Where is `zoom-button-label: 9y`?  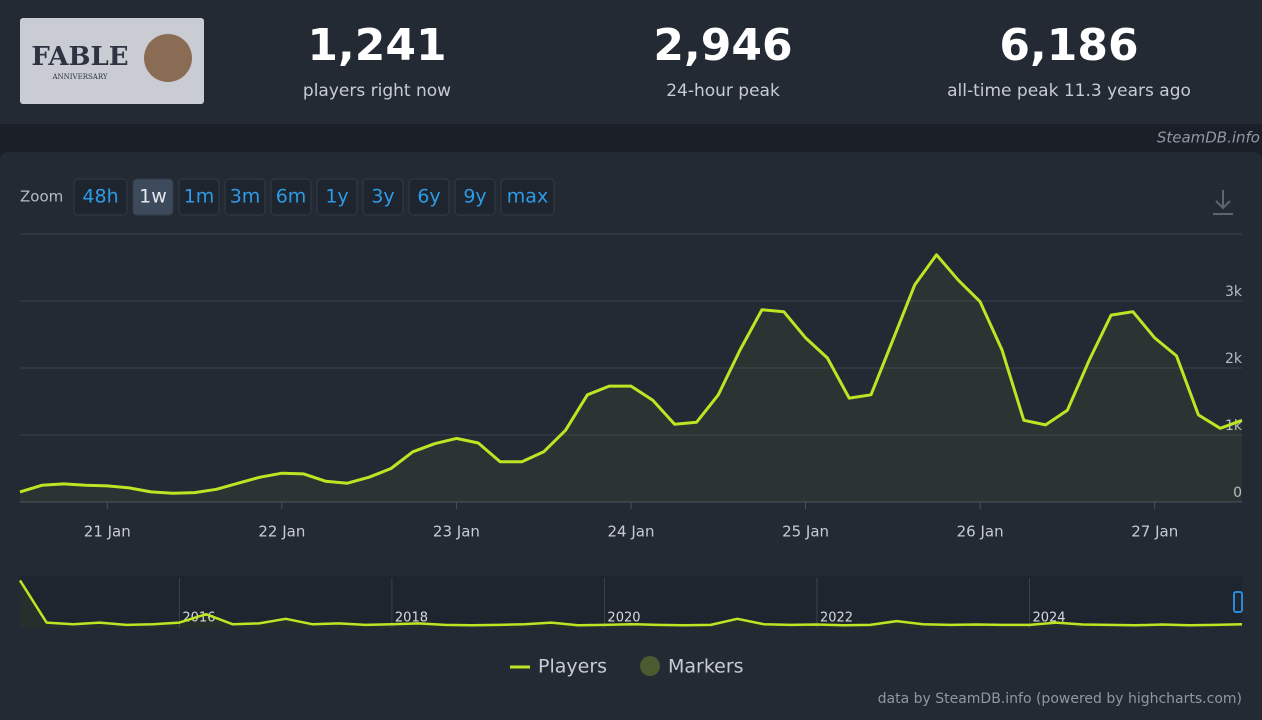 zoom-button-label: 9y is located at coordinates (474, 197).